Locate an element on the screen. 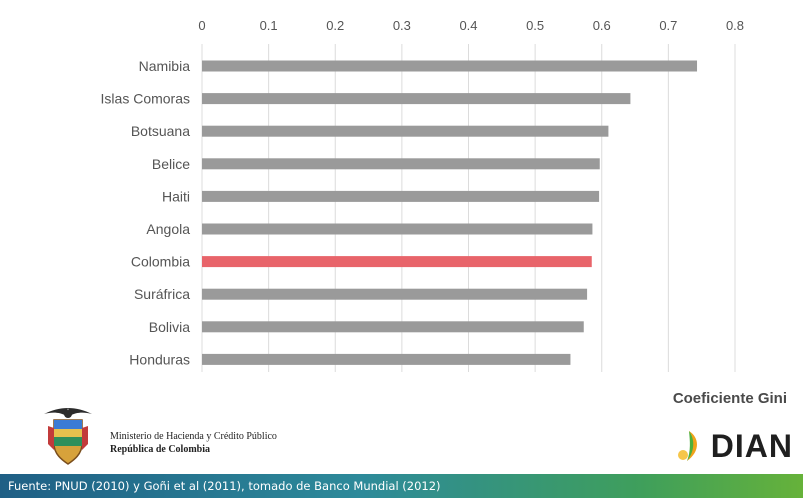 The image size is (803, 498). category-label: Angola is located at coordinates (168, 229).